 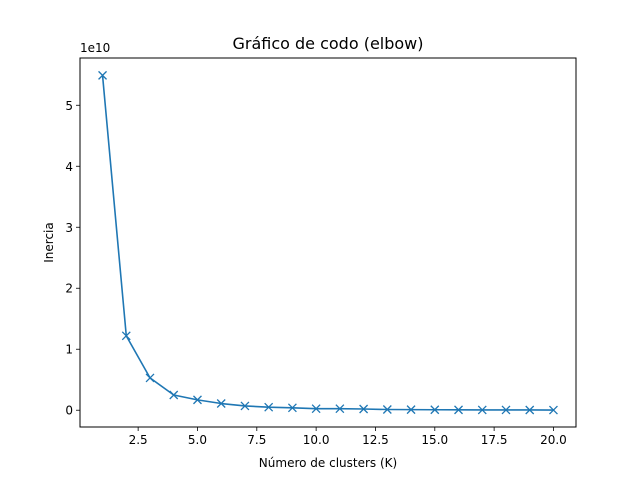 What do you see at coordinates (69, 289) in the screenshot?
I see `y-tick-label: 2` at bounding box center [69, 289].